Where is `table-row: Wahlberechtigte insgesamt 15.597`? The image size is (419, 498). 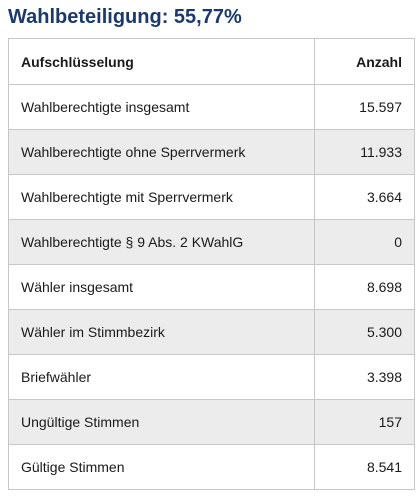 table-row: Wahlberechtigte insgesamt 15.597 is located at coordinates (211, 107).